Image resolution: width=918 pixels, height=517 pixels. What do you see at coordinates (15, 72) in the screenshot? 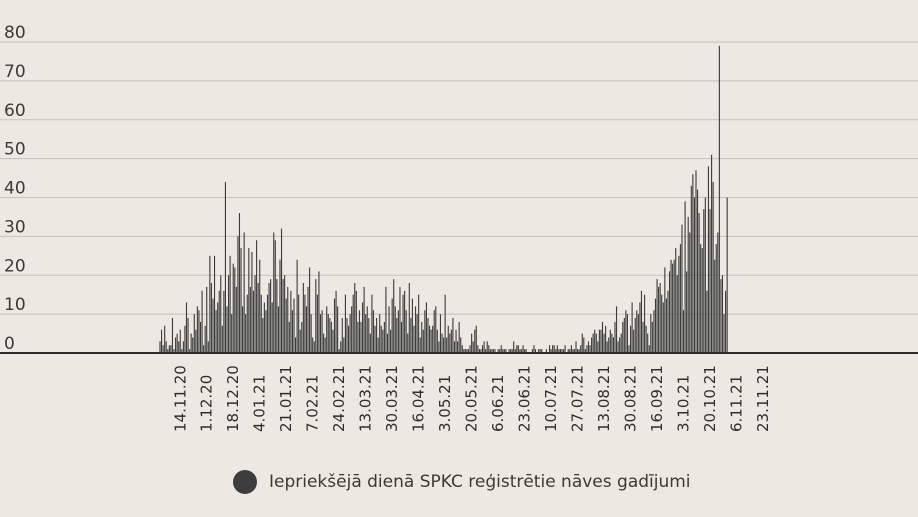
I see `y-tick-label: 70` at bounding box center [15, 72].